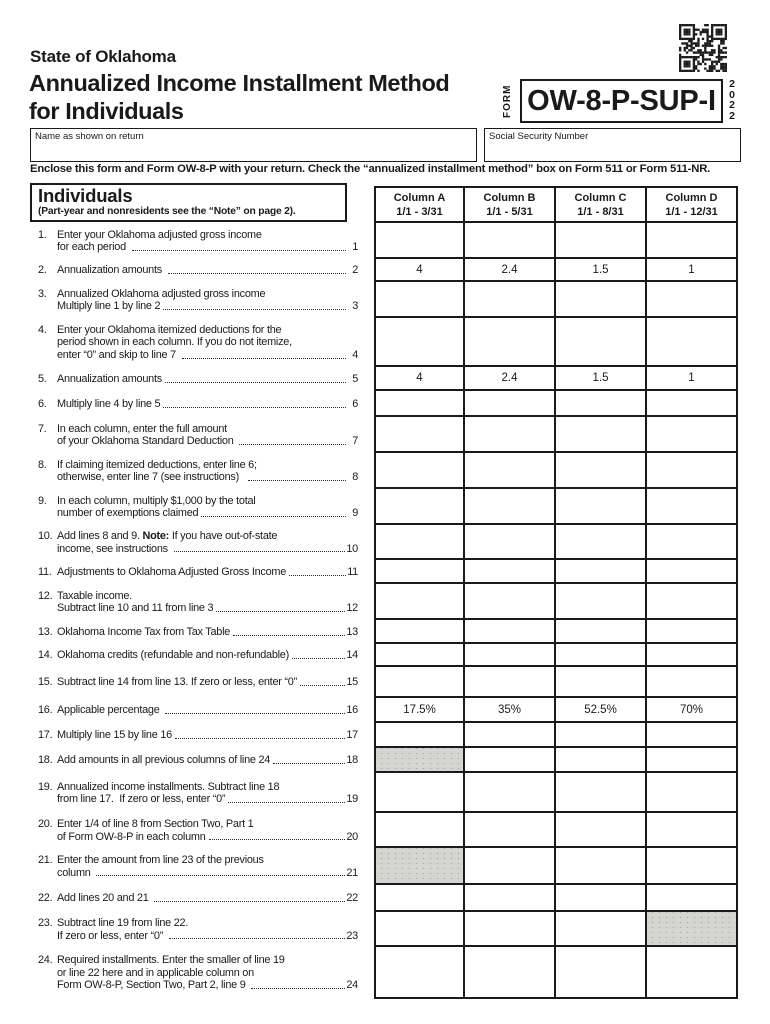 The height and width of the screenshot is (1024, 770). I want to click on entry-cell-8-a, so click(419, 471).